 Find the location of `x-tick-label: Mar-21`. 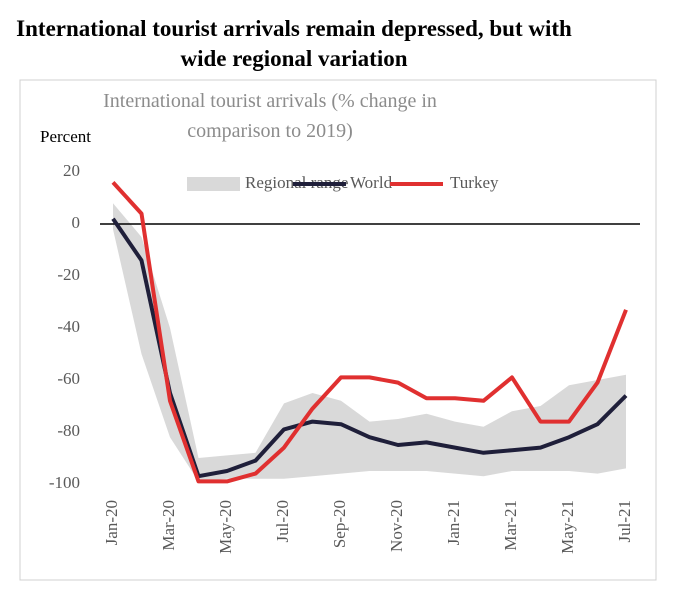

x-tick-label: Mar-21 is located at coordinates (510, 525).